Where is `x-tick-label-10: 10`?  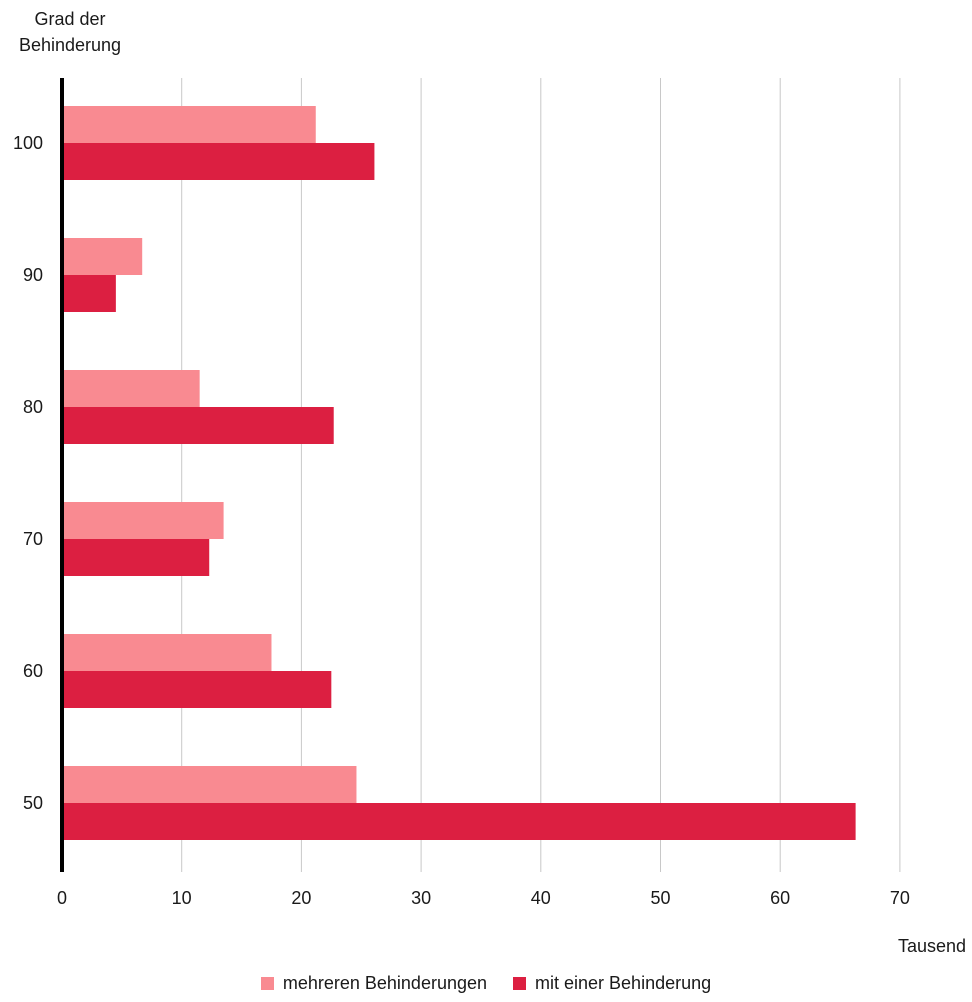 x-tick-label-10: 10 is located at coordinates (182, 898).